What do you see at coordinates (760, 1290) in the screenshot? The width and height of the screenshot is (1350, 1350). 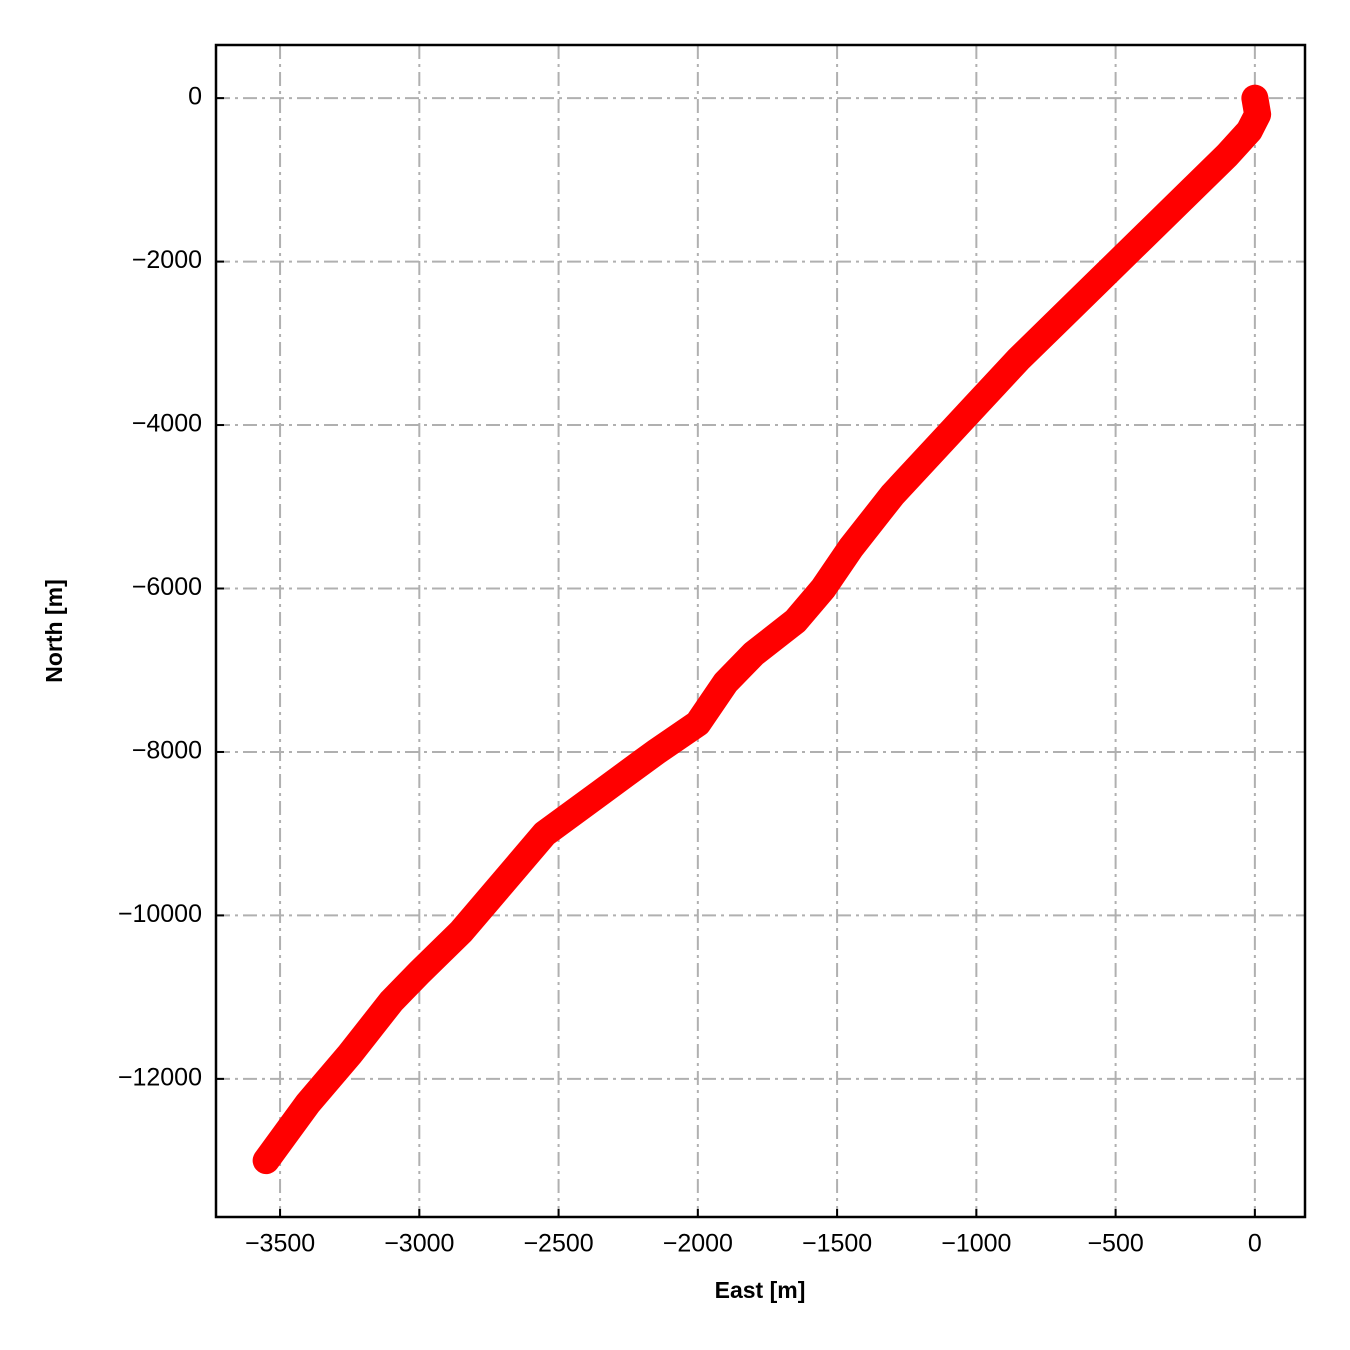 I see `x-axis-label: East [m]` at bounding box center [760, 1290].